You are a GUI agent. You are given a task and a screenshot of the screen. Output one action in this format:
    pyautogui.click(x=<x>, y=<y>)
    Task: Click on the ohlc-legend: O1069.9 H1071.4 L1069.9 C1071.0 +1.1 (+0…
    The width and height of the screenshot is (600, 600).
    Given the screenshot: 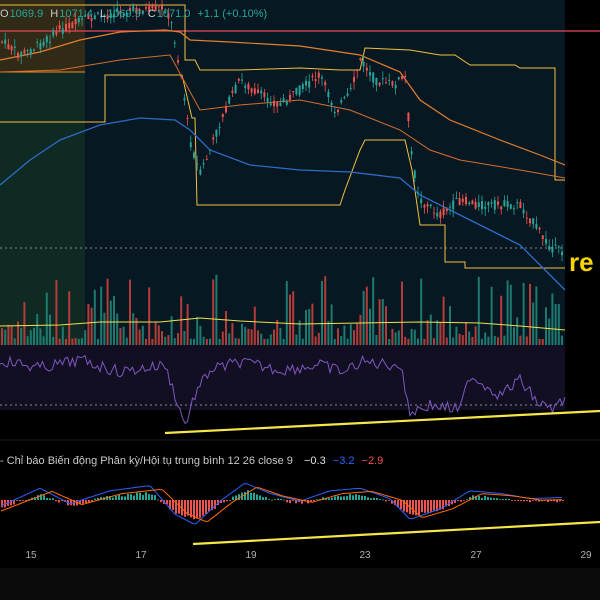 What is the action you would take?
    pyautogui.click(x=135, y=14)
    